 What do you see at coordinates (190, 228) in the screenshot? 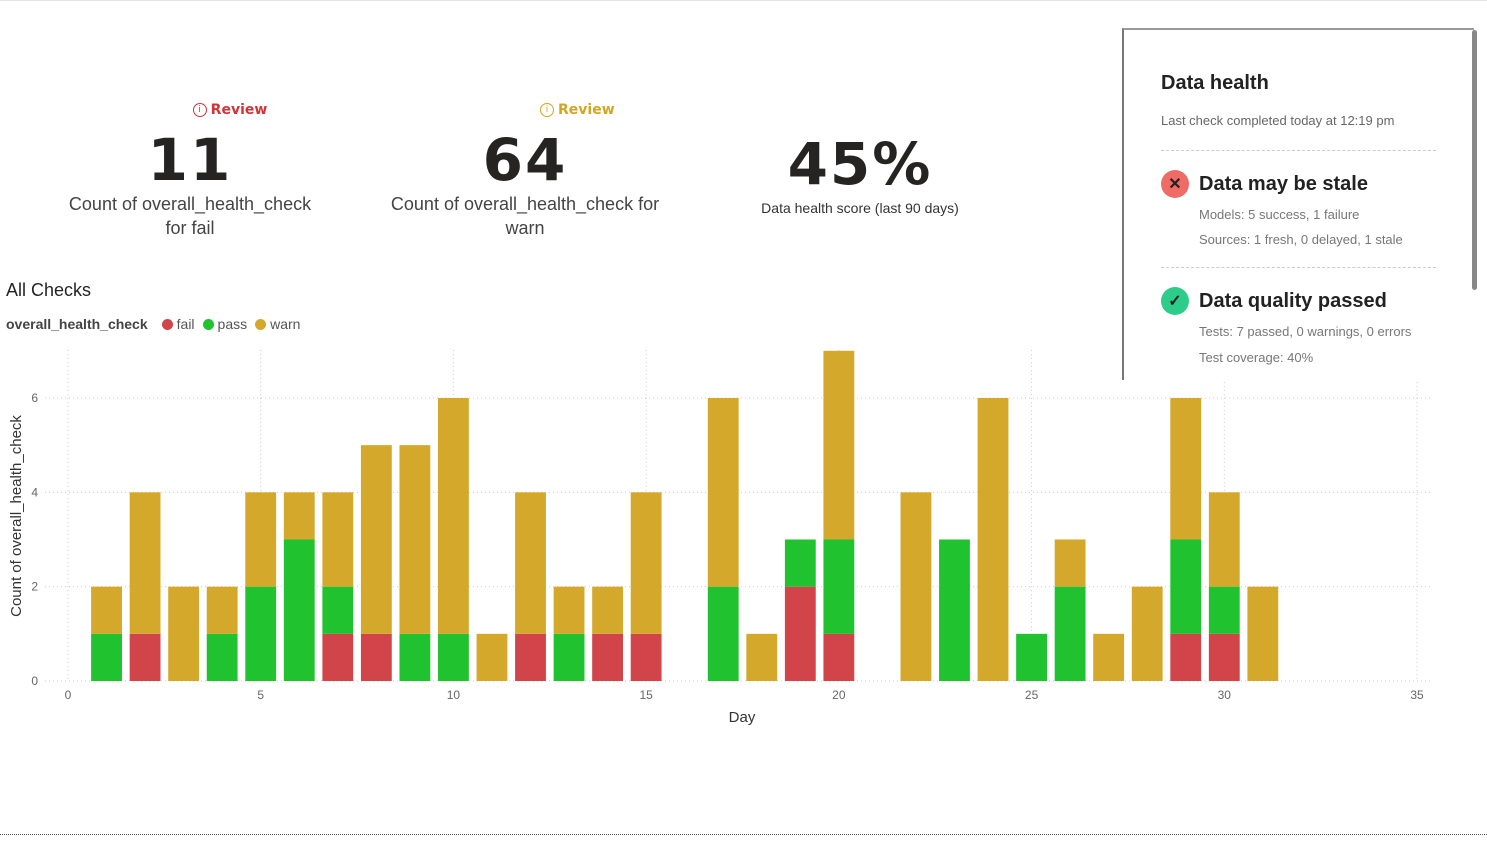
I see `kpi-label-line: for fail` at bounding box center [190, 228].